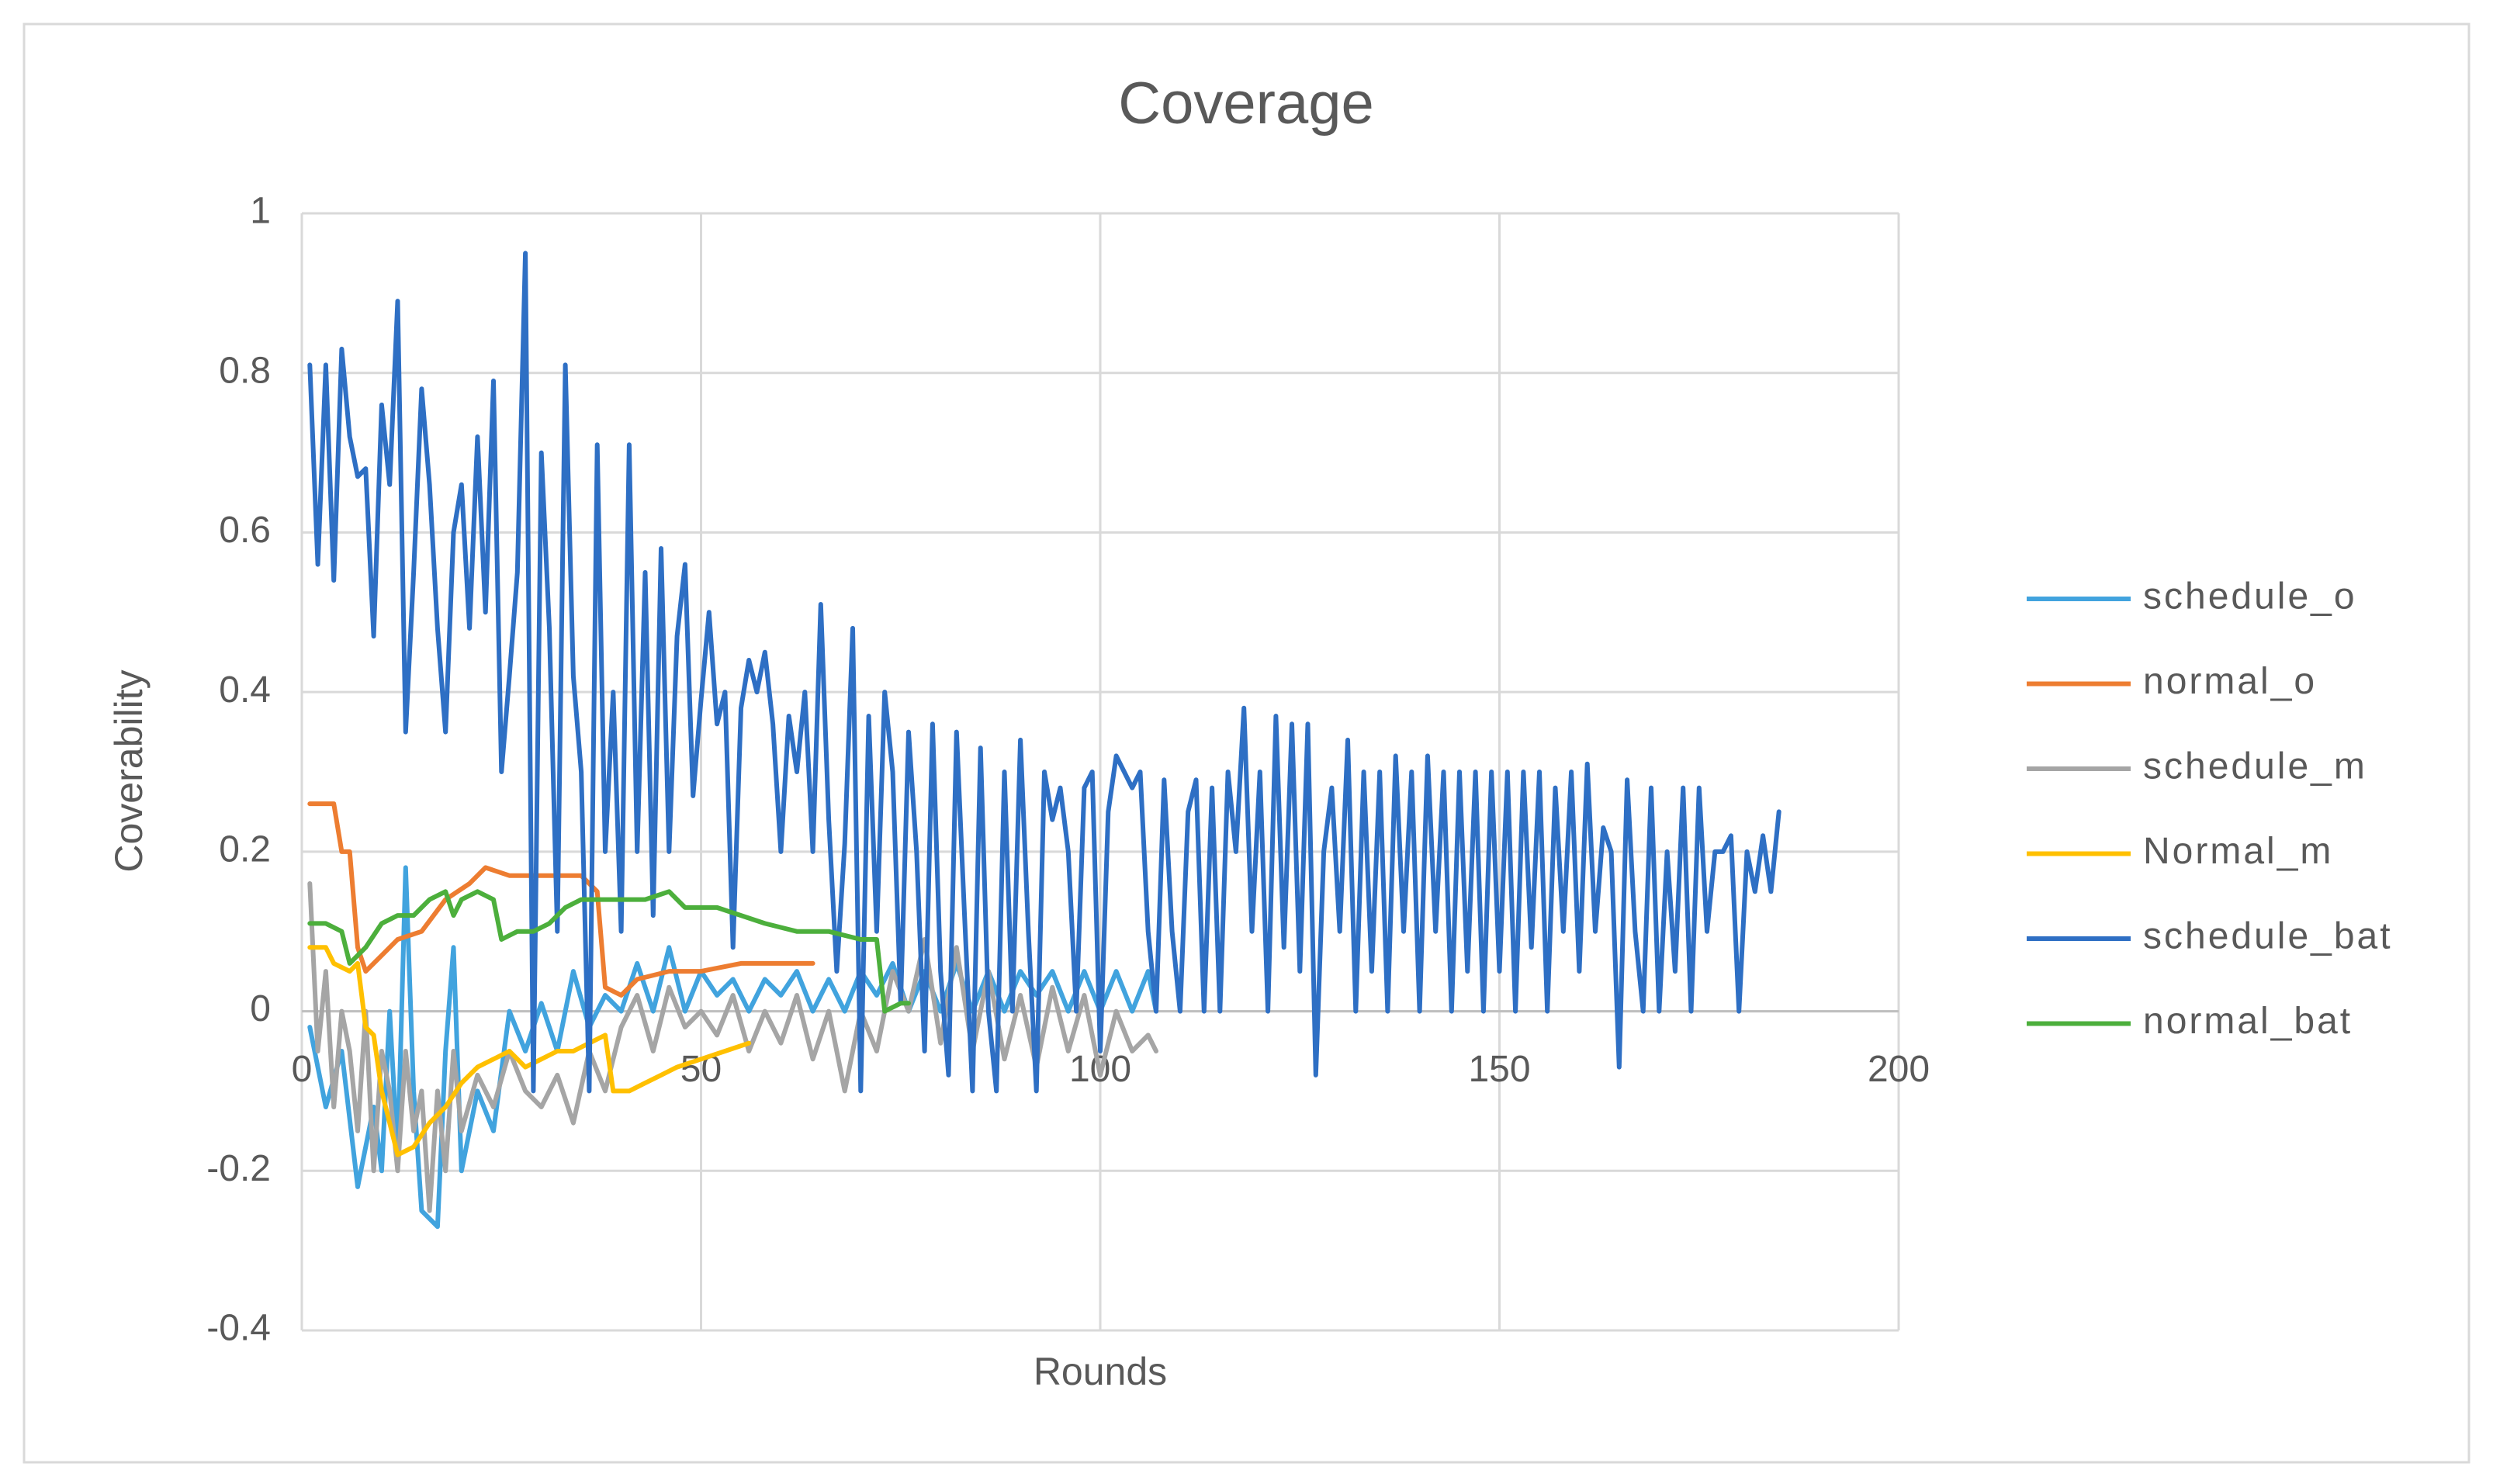 The height and width of the screenshot is (1484, 2493). What do you see at coordinates (239, 1168) in the screenshot?
I see `y-tick-label: -0.2` at bounding box center [239, 1168].